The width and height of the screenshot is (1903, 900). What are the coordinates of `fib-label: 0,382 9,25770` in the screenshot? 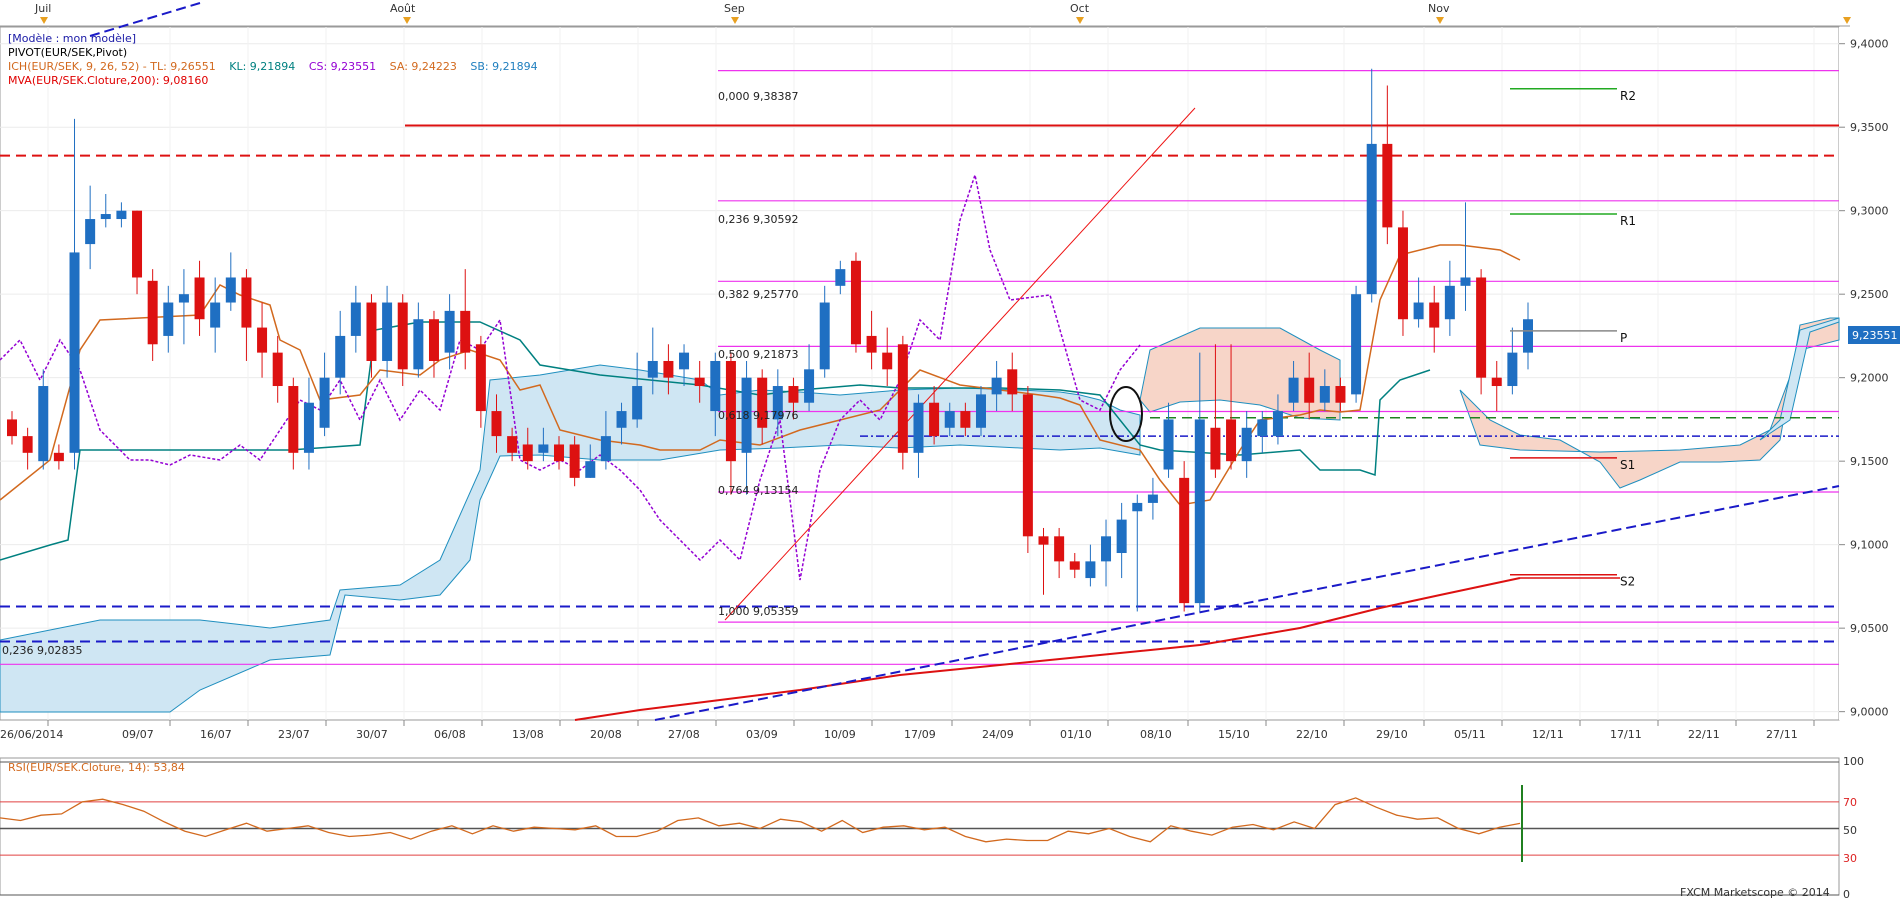 It's located at (758, 294).